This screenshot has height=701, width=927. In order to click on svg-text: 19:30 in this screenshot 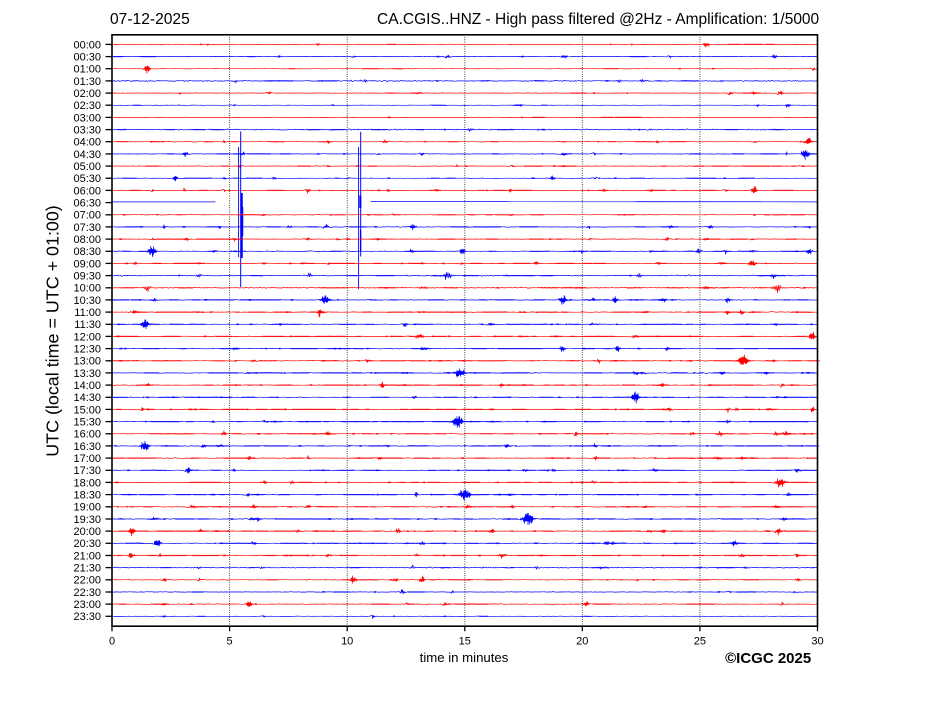, I will do `click(87, 520)`.